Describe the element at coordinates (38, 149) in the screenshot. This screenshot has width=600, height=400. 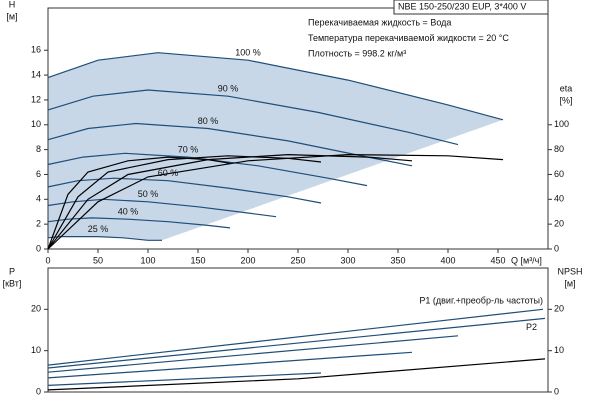
I see `y-tick-label: 8` at that location.